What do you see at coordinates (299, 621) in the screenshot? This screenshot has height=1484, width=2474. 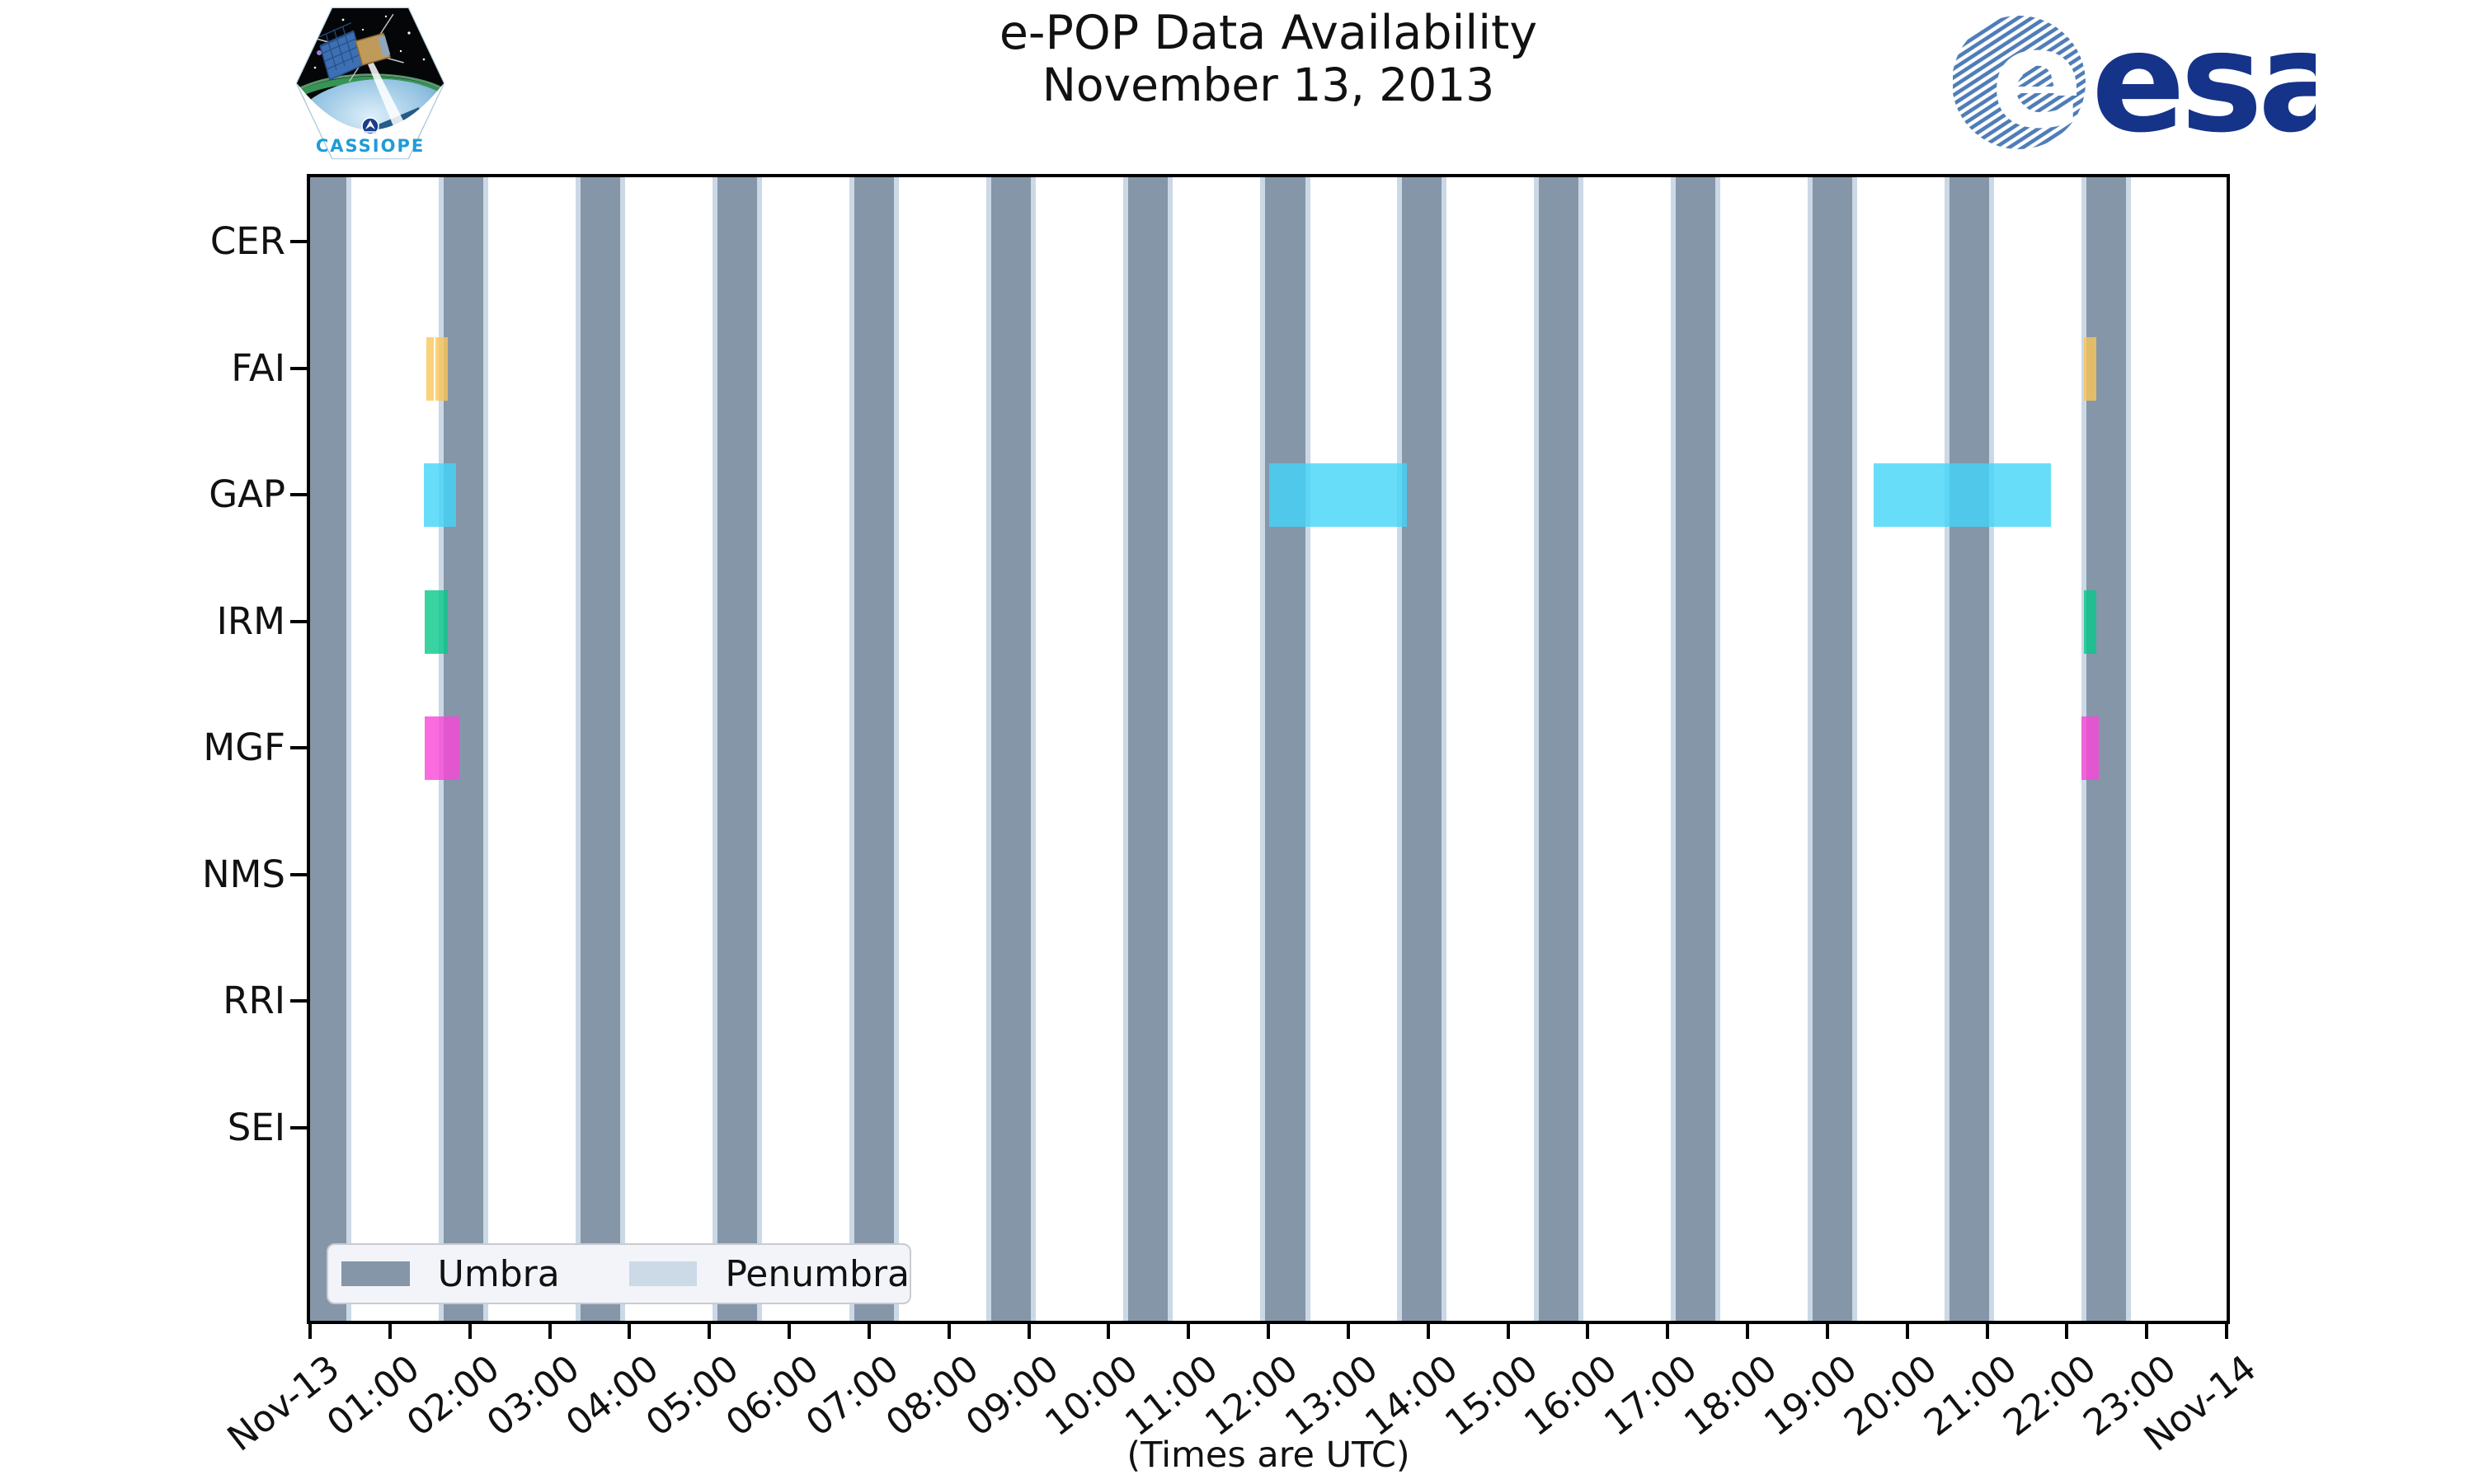 I see `y-tick-irm` at bounding box center [299, 621].